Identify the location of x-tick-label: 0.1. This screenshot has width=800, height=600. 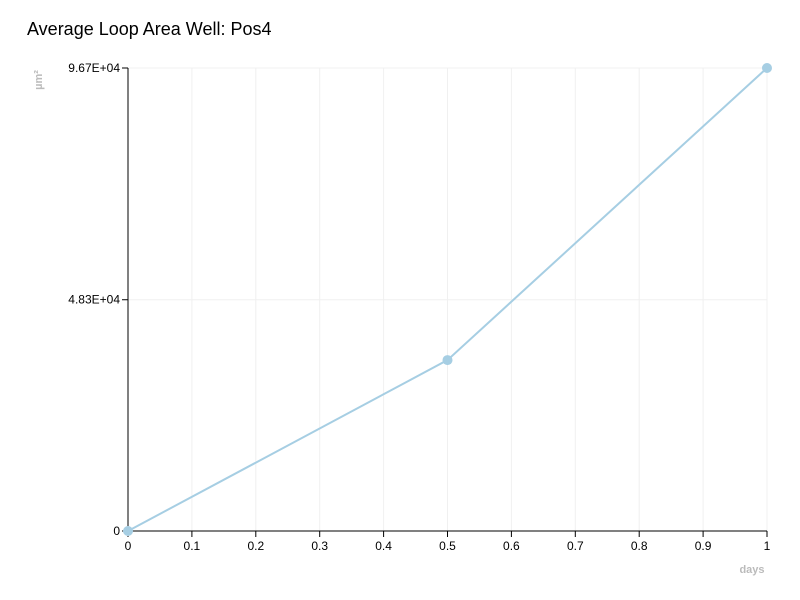
(192, 546).